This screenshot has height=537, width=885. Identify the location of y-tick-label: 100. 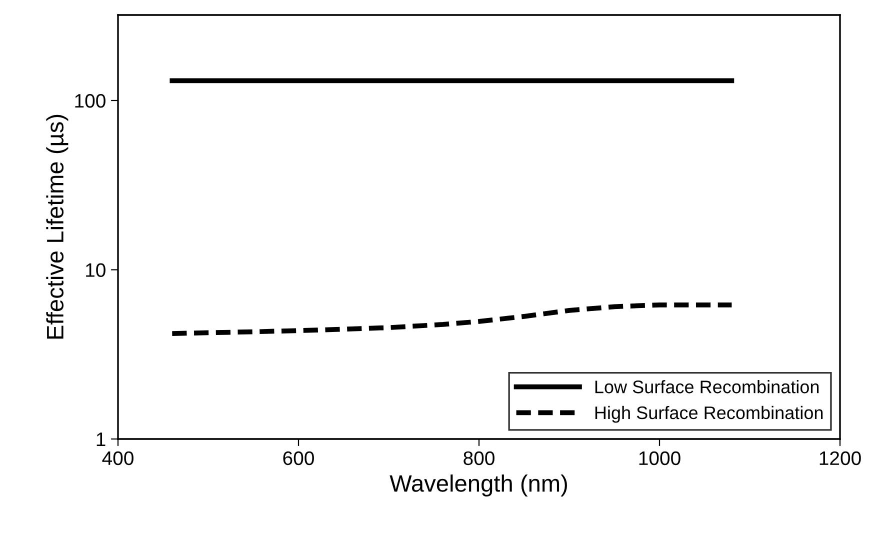
(90, 101).